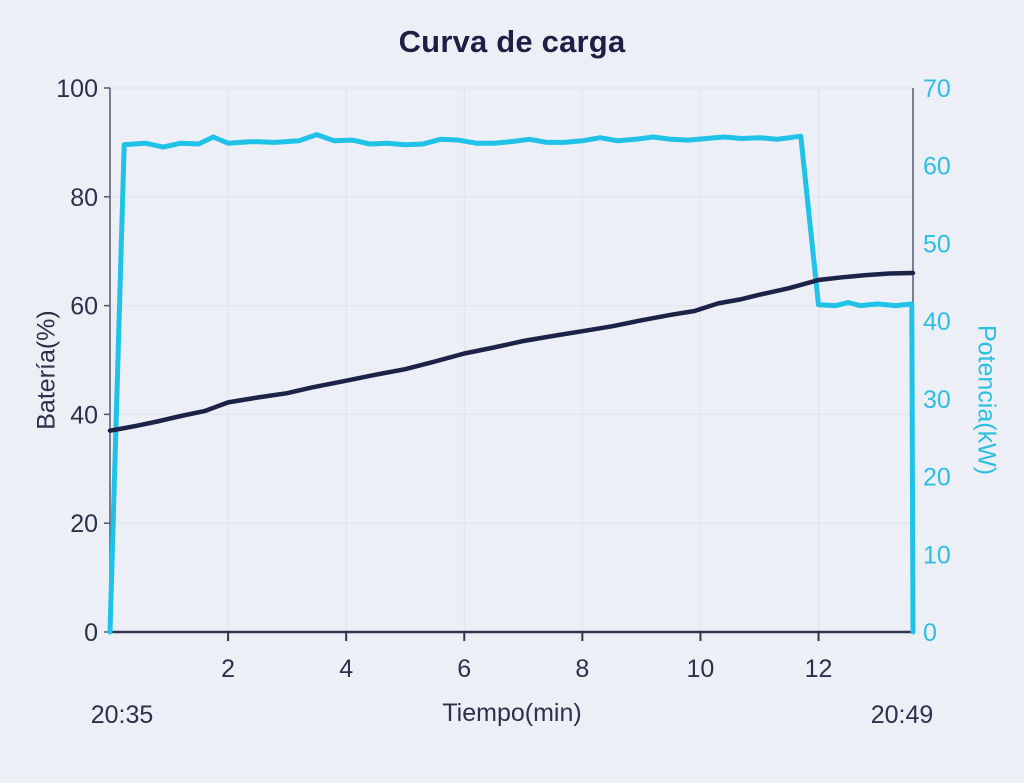  What do you see at coordinates (512, 41) in the screenshot?
I see `chart-title: Curva de carga` at bounding box center [512, 41].